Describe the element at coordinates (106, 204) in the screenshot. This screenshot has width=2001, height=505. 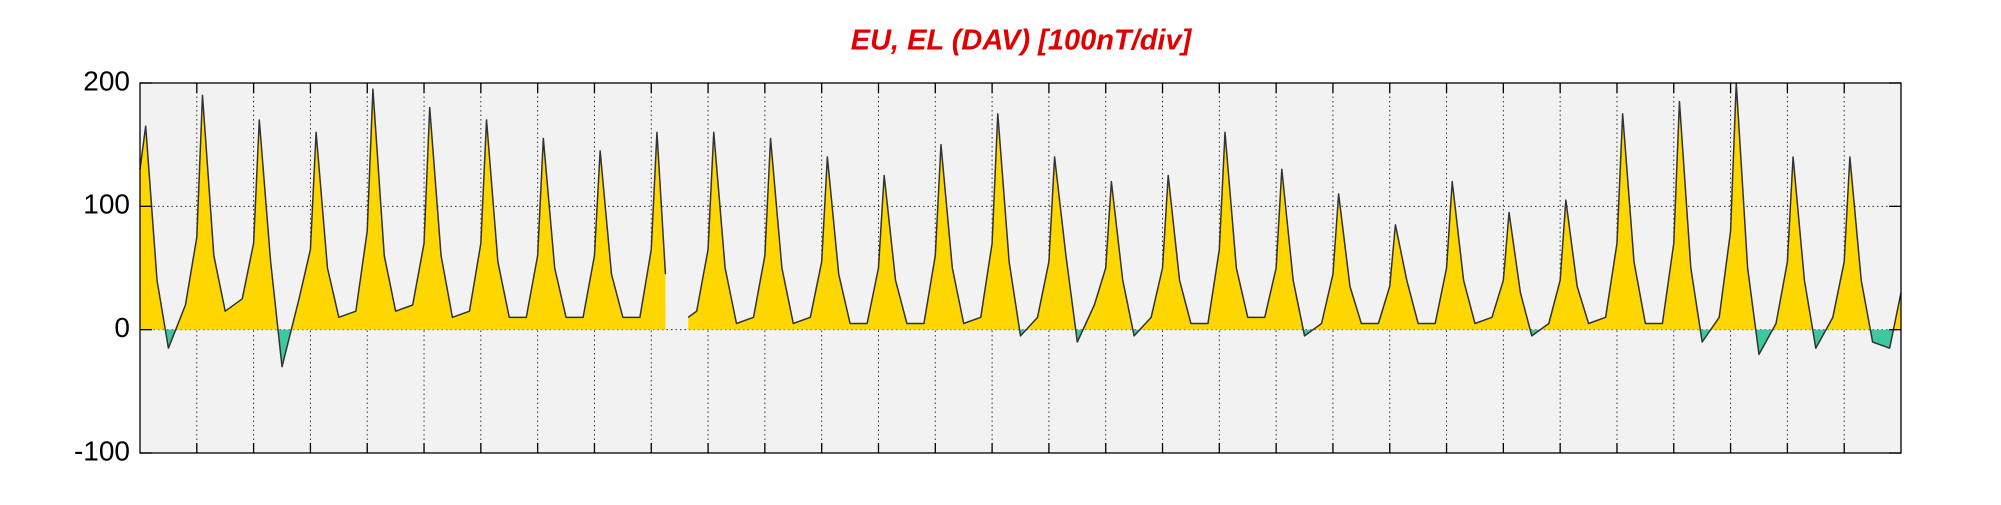
I see `y-tick-label: 100` at that location.